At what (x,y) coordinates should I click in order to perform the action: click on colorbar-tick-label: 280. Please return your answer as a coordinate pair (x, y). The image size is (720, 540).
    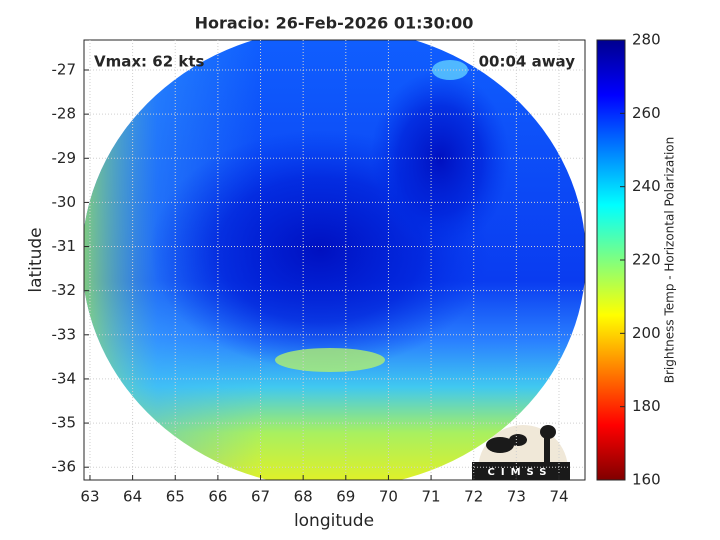
    Looking at the image, I should click on (646, 40).